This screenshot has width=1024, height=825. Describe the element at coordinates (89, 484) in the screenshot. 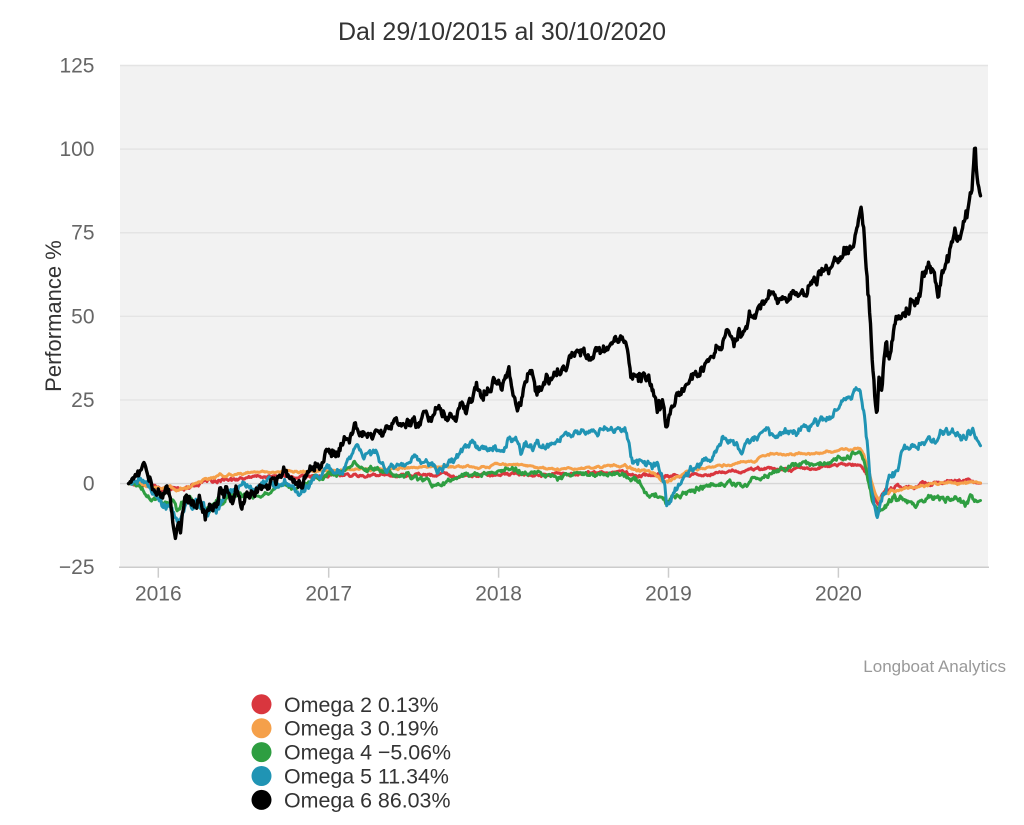

I see `svg-text: 0` at that location.